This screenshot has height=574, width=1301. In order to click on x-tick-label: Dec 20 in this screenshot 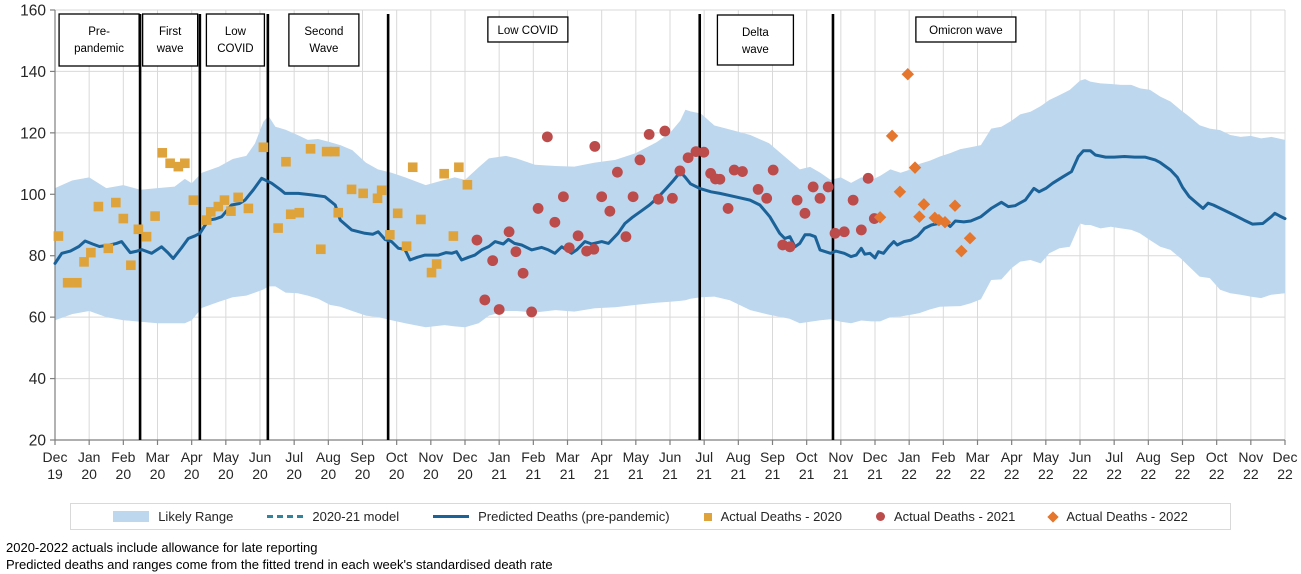, I will do `click(465, 465)`.